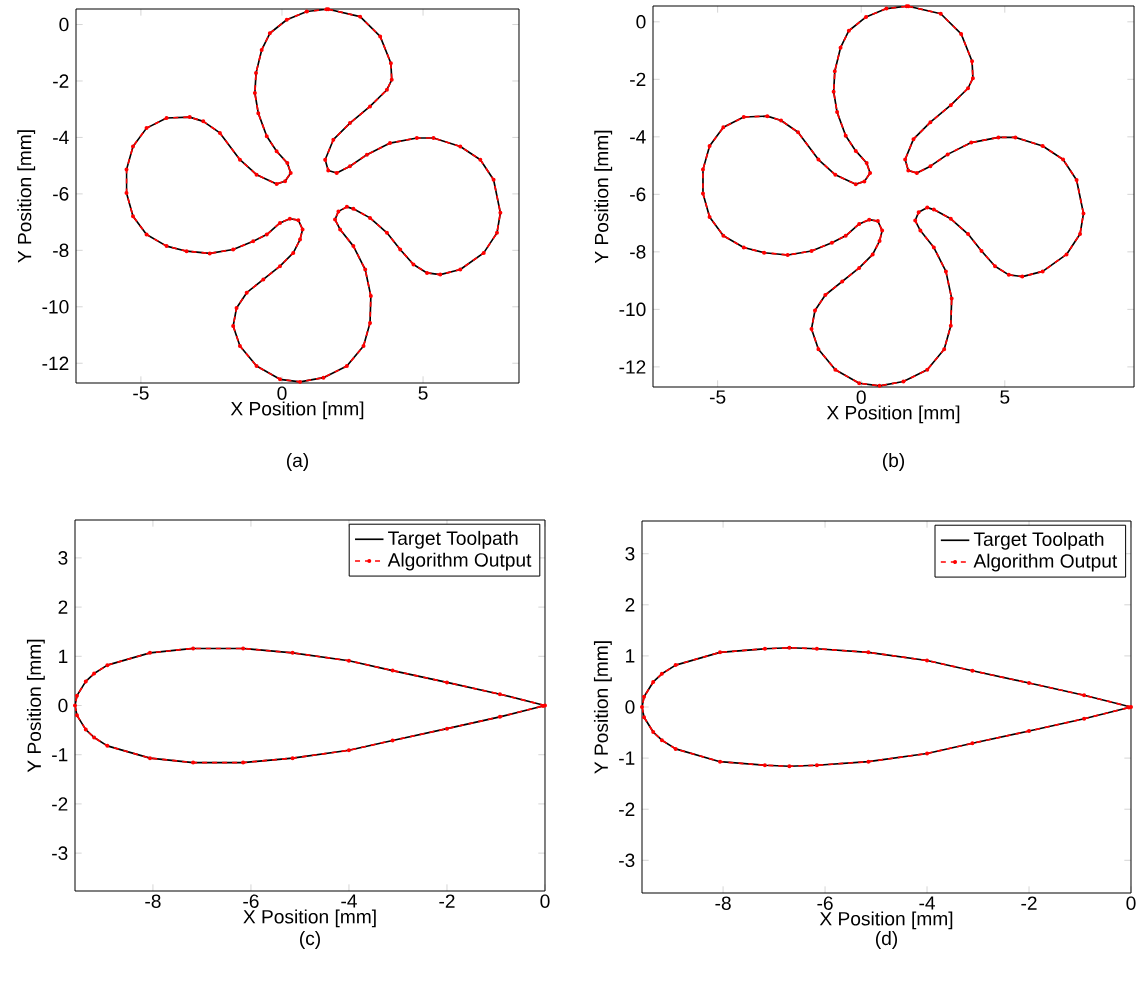  What do you see at coordinates (893, 462) in the screenshot?
I see `text: (b)` at bounding box center [893, 462].